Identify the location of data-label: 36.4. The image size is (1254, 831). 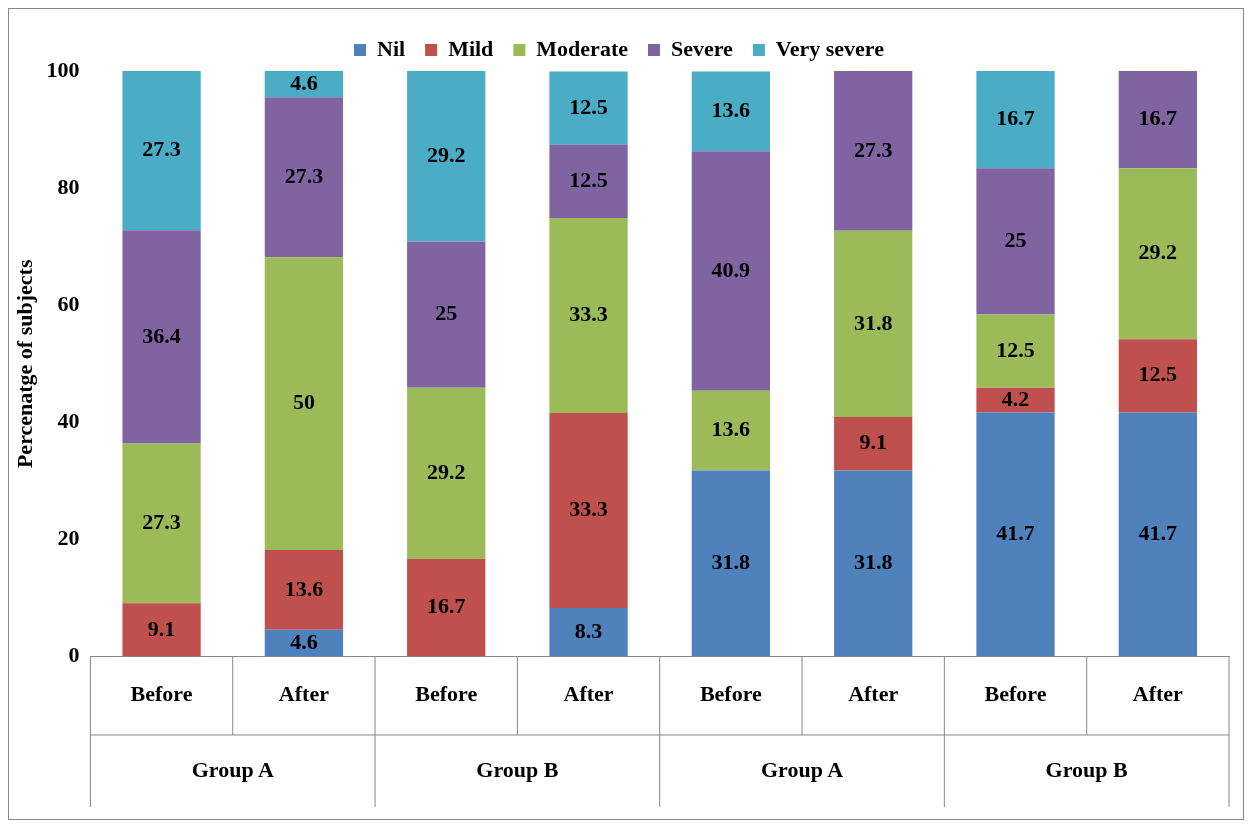
(161, 335).